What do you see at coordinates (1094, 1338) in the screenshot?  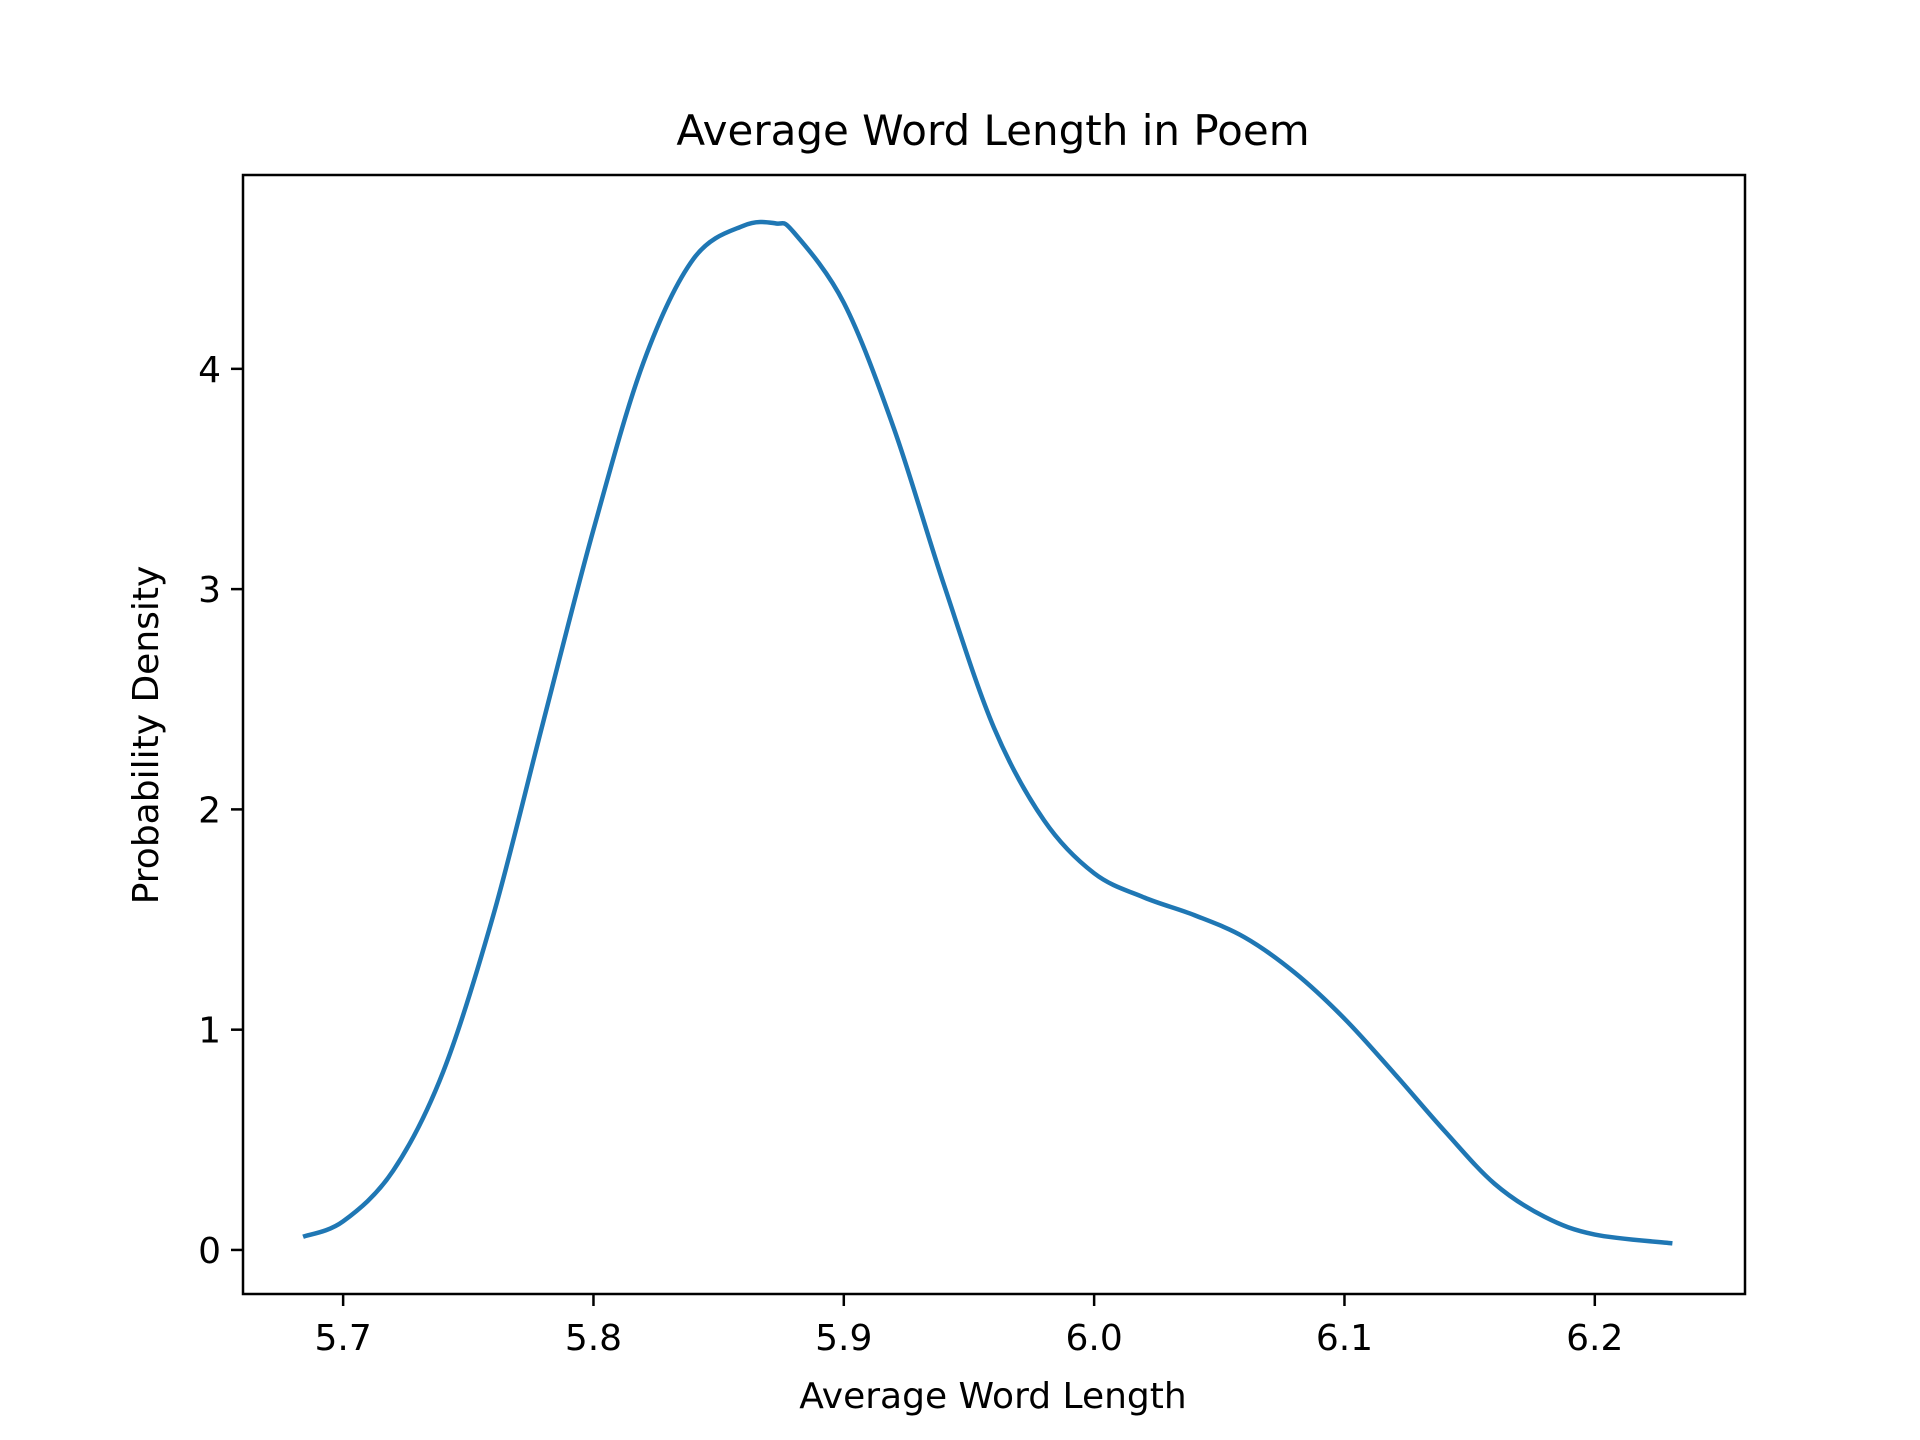 I see `x-tick-label: 6.0` at bounding box center [1094, 1338].